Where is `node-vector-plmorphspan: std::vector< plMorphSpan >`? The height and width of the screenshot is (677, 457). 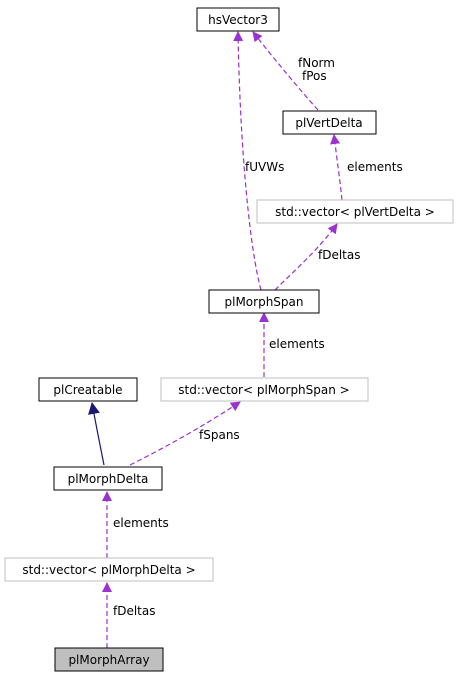
node-vector-plmorphspan: std::vector< plMorphSpan > is located at coordinates (264, 389).